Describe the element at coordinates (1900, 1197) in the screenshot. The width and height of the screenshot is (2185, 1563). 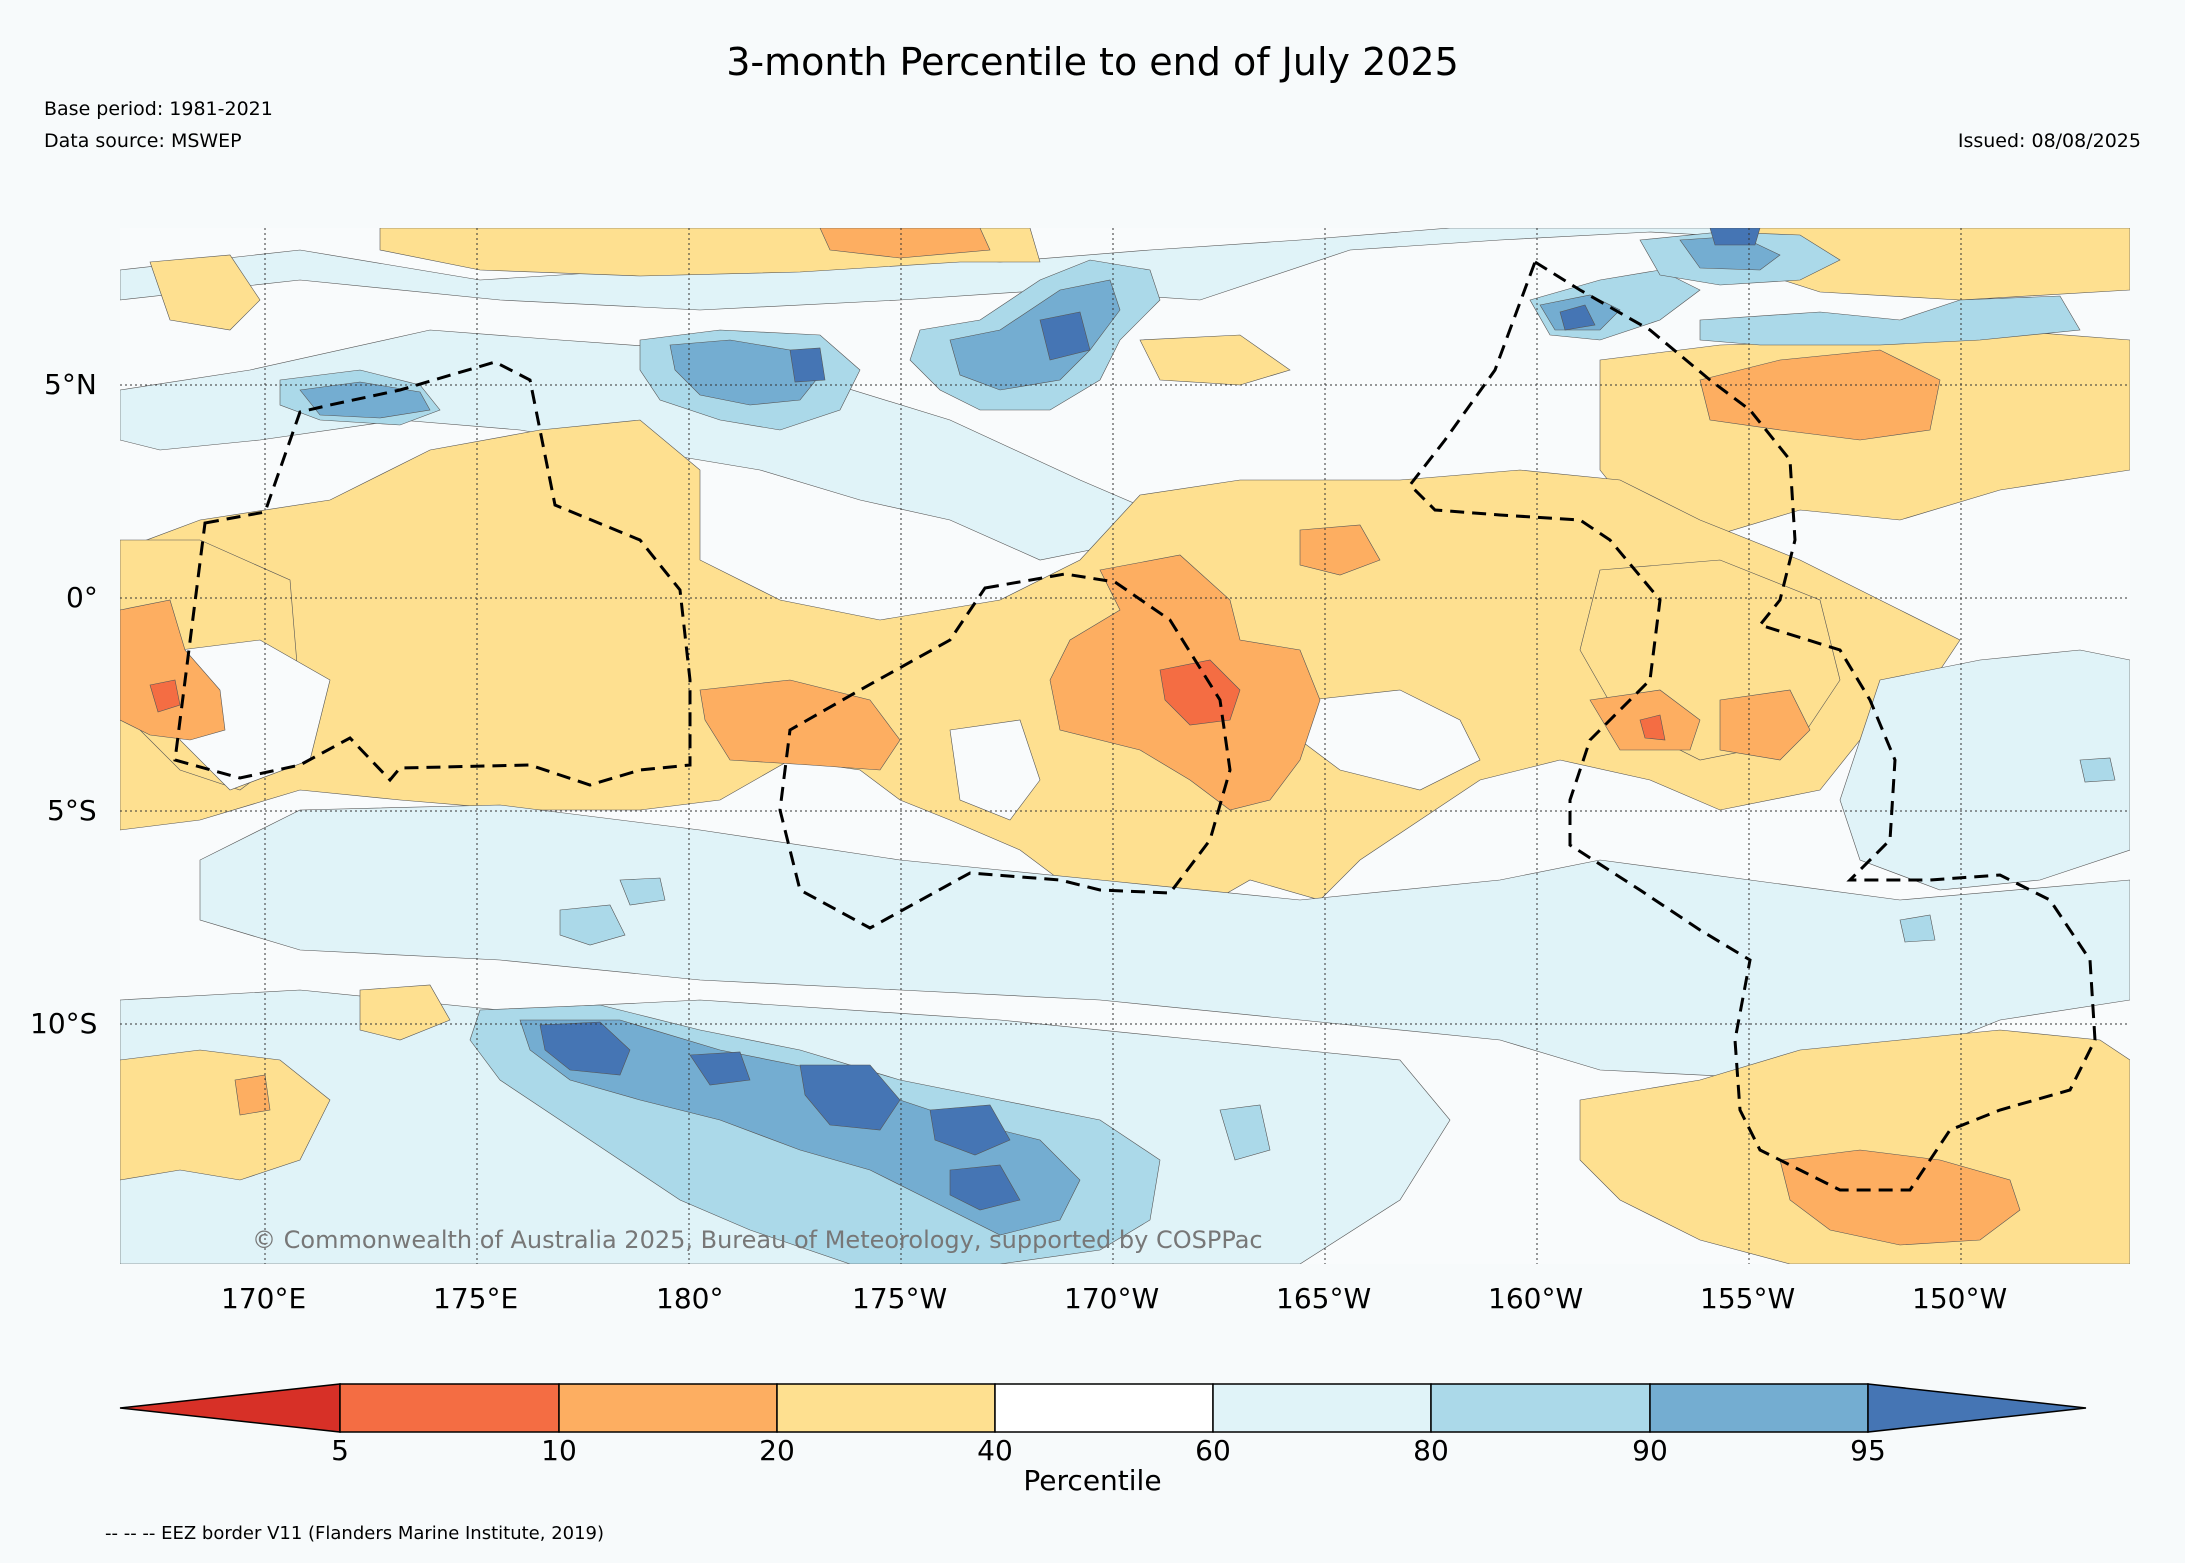
I see `region-20-se` at that location.